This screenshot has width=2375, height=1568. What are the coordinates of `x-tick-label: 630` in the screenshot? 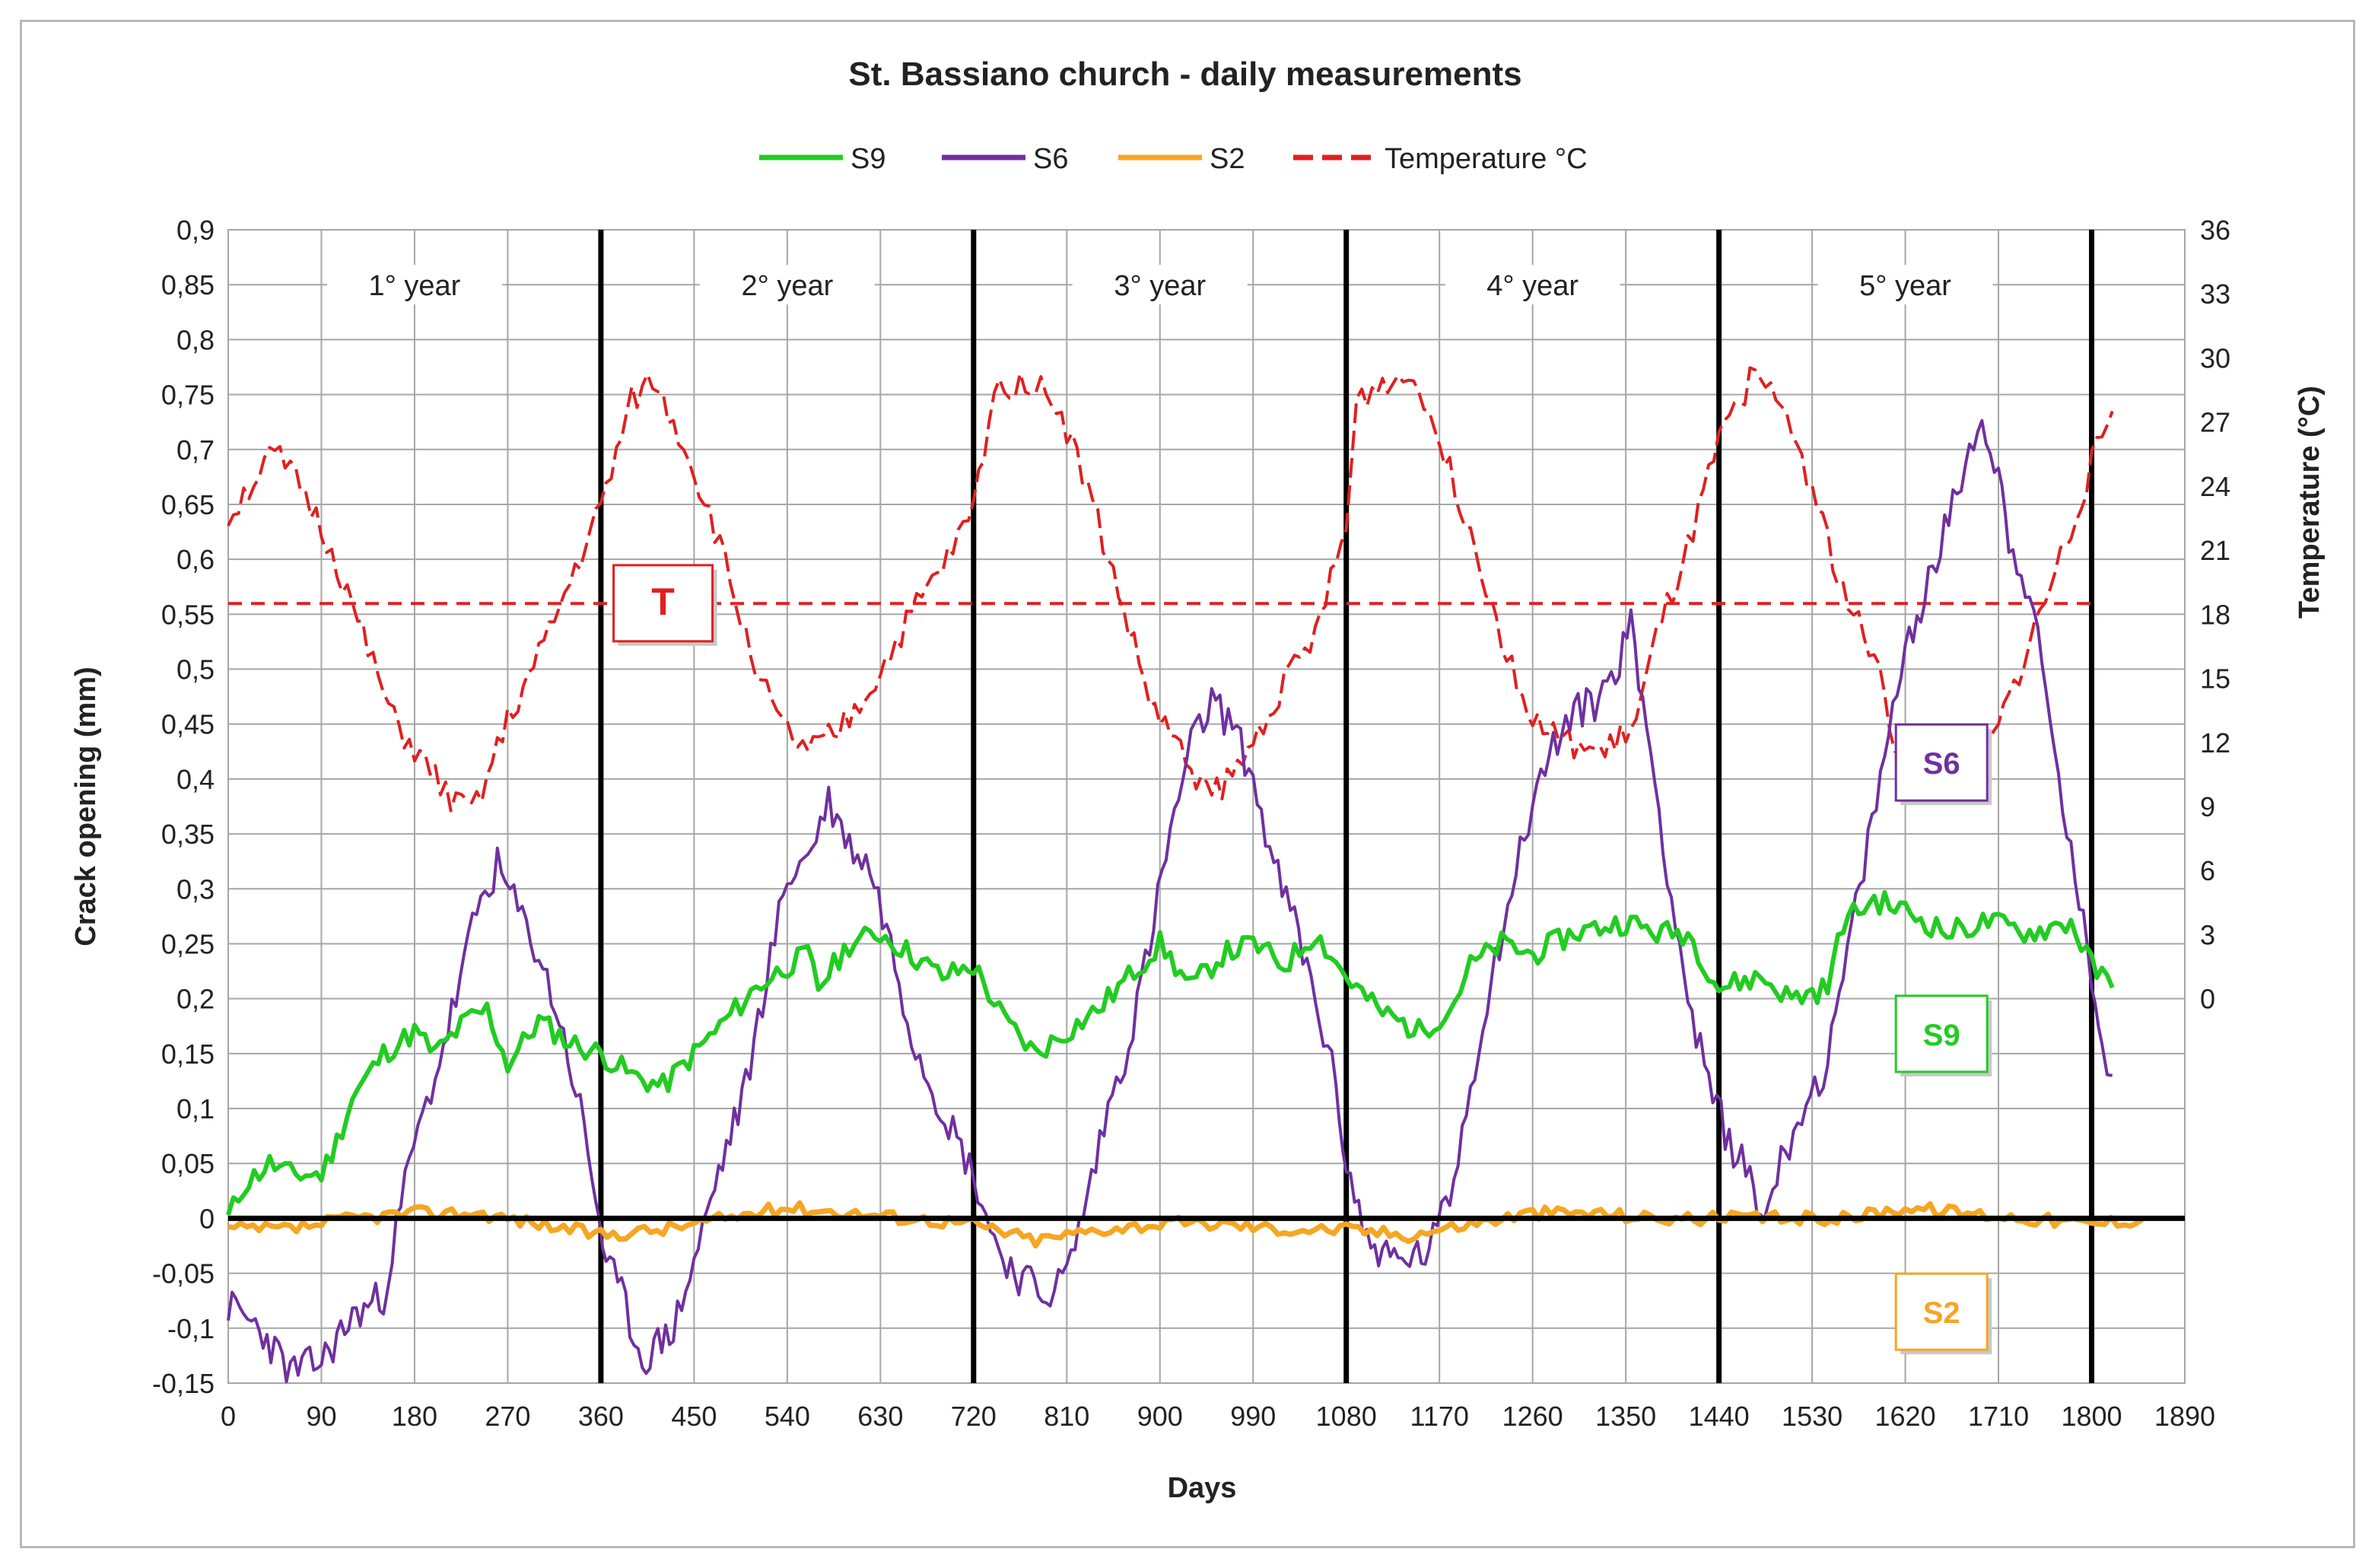 It's located at (880, 1416).